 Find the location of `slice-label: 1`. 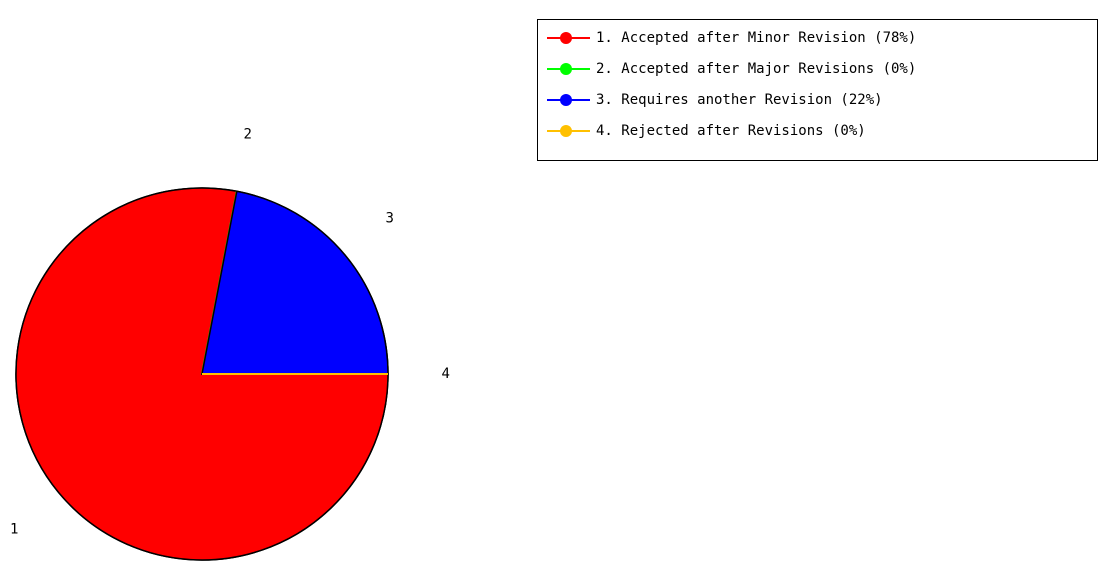

slice-label: 1 is located at coordinates (14, 529).